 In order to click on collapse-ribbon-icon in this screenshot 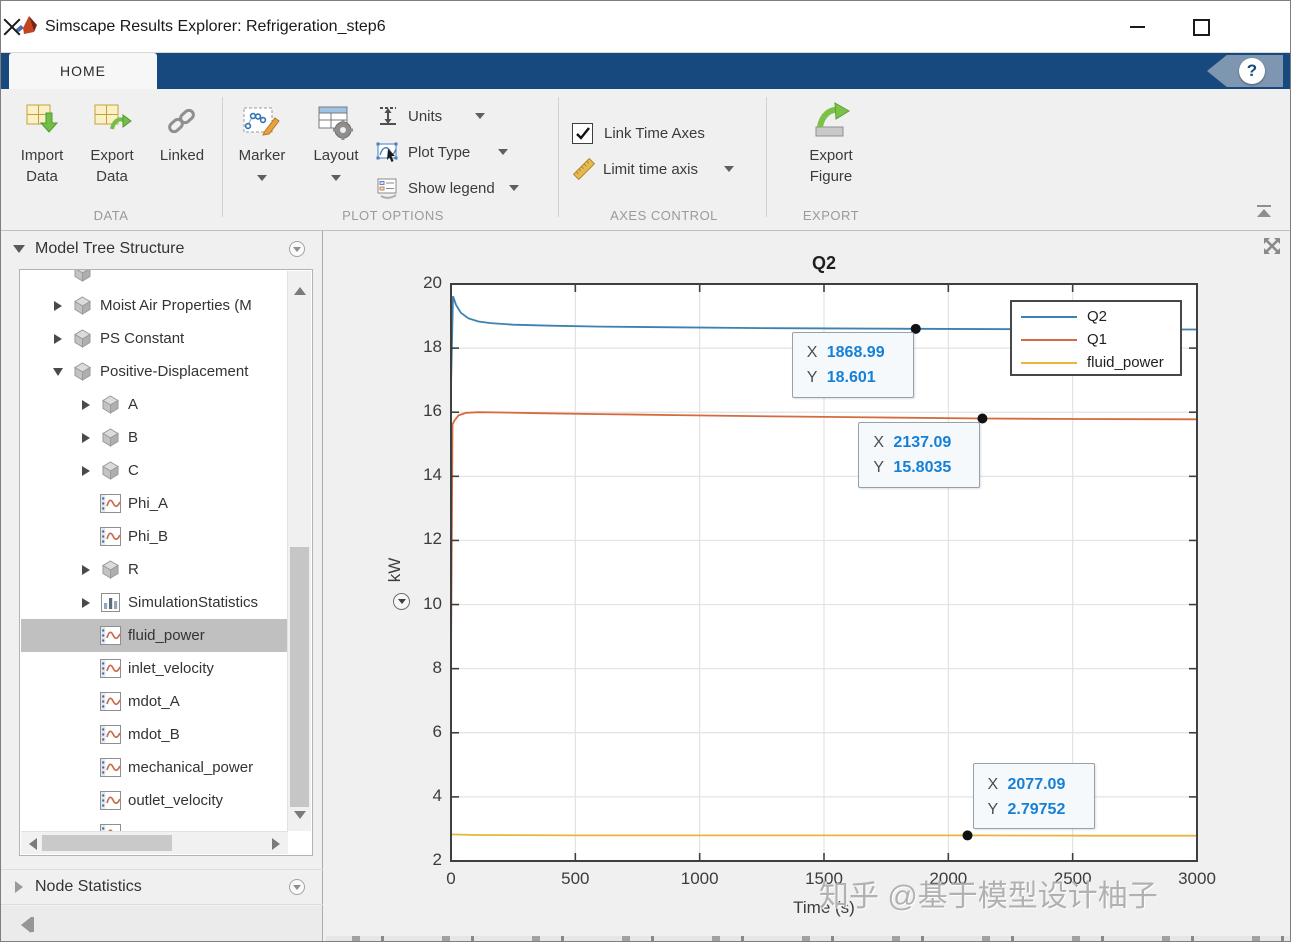, I will do `click(1264, 214)`.